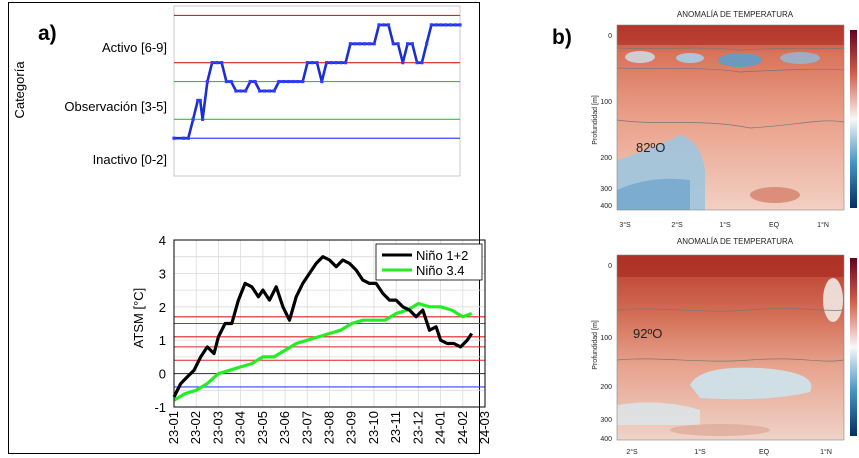 The width and height of the screenshot is (859, 458). What do you see at coordinates (162, 374) in the screenshot?
I see `atsm-ytick-label: 0` at bounding box center [162, 374].